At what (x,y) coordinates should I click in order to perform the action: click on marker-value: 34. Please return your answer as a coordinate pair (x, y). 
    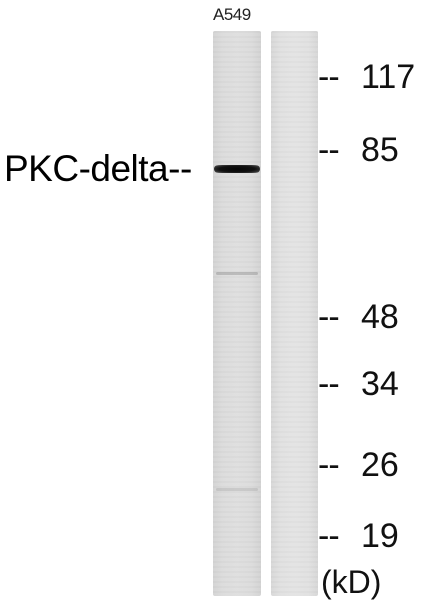
    Looking at the image, I should click on (380, 384).